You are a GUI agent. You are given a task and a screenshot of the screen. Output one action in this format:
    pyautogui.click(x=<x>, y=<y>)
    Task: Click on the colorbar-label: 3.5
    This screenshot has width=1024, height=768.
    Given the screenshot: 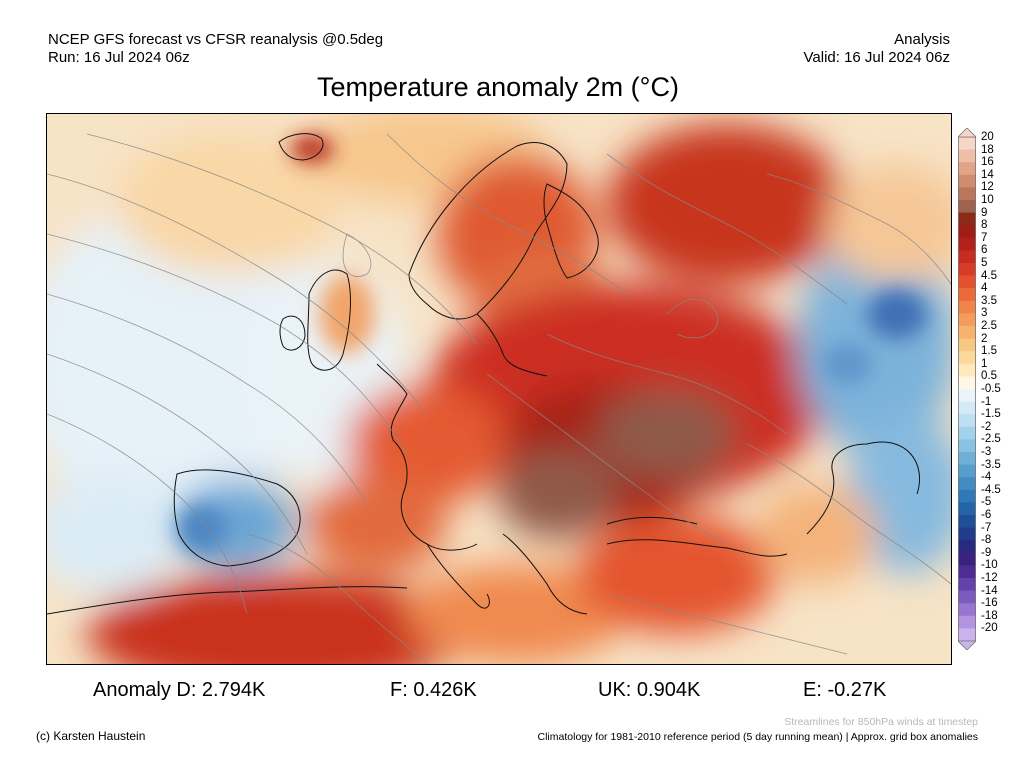 What is the action you would take?
    pyautogui.click(x=989, y=300)
    